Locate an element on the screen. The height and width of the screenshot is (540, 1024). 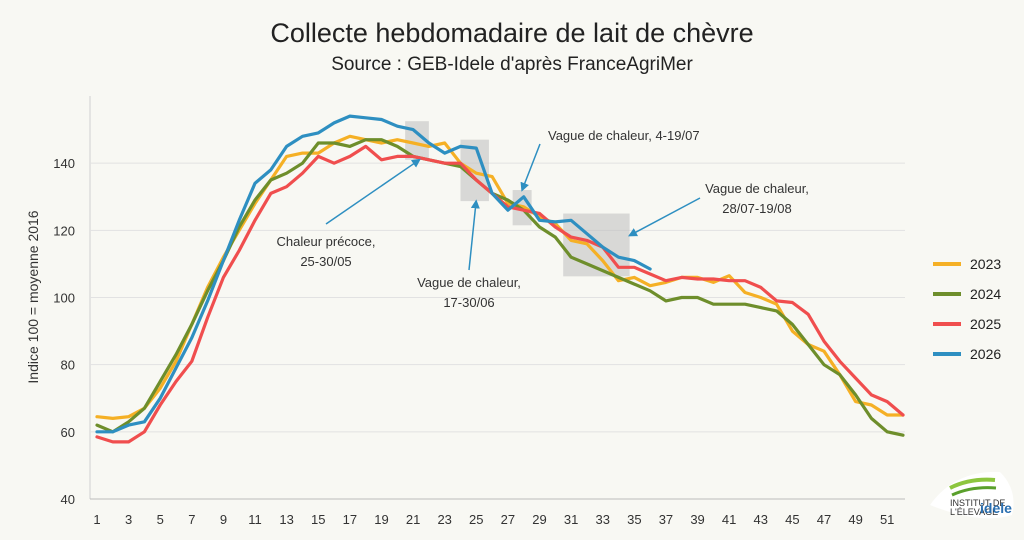
x-tick-15: 15 is located at coordinates (318, 519).